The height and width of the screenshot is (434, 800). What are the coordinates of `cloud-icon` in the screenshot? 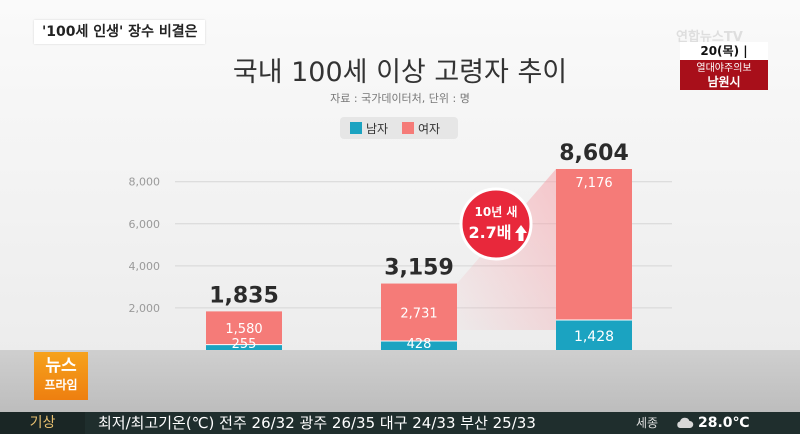 It's located at (685, 422).